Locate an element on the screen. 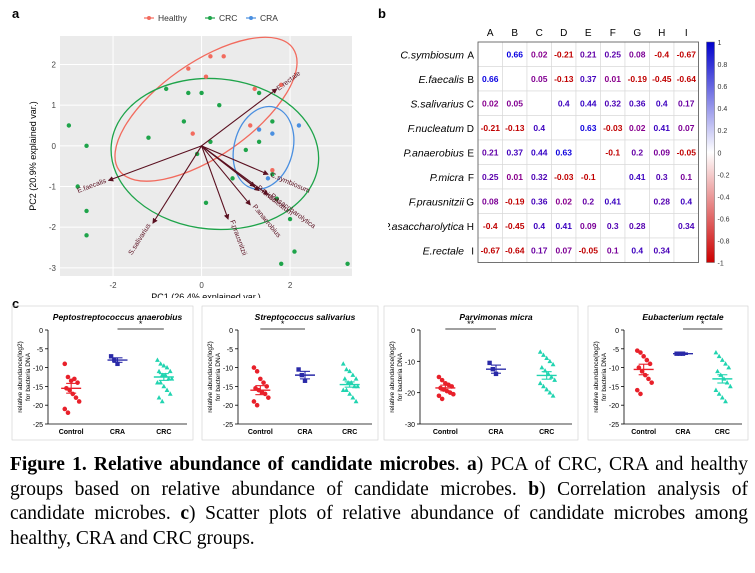 Image resolution: width=755 pixels, height=573 pixels. y-tick-label: -3 is located at coordinates (53, 268).